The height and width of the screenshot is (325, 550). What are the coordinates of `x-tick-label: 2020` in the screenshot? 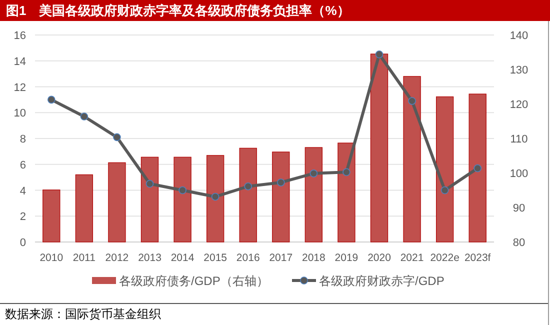 It's located at (380, 258).